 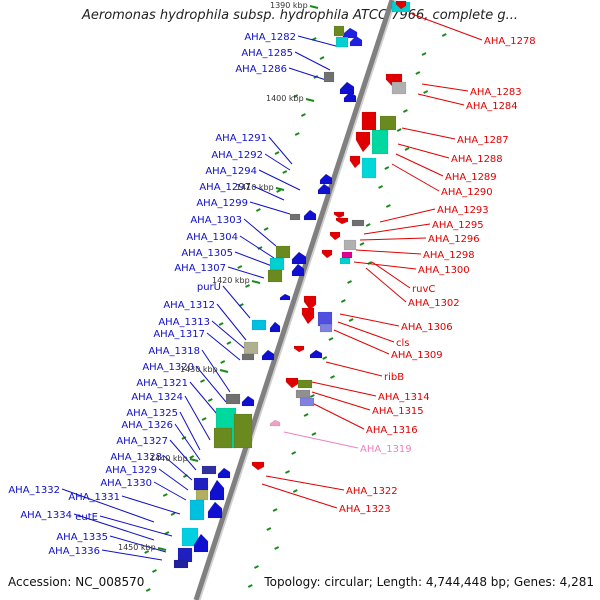 I want to click on gene-label-AHA_1290: AHA_1290, so click(x=467, y=192).